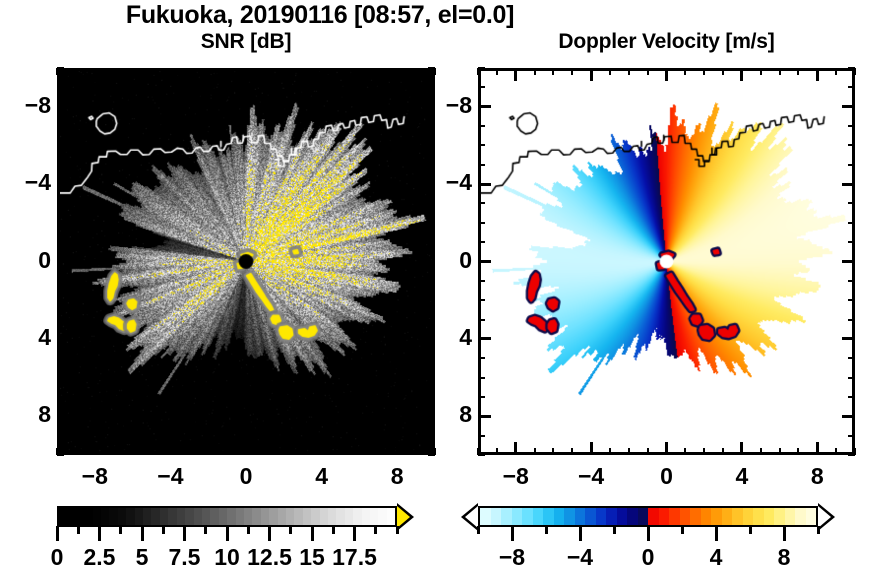 The height and width of the screenshot is (571, 870). I want to click on xtick-label-vel: −8, so click(515, 476).